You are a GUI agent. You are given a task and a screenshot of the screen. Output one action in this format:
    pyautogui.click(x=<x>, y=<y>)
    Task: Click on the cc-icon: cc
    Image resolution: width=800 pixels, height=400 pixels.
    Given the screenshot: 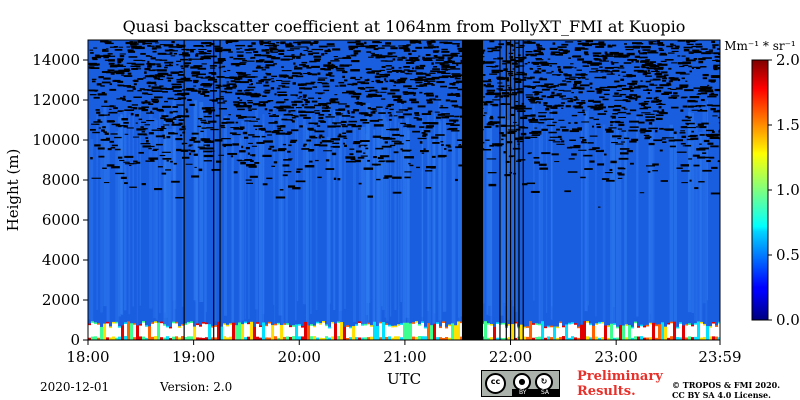 What is the action you would take?
    pyautogui.click(x=495, y=383)
    